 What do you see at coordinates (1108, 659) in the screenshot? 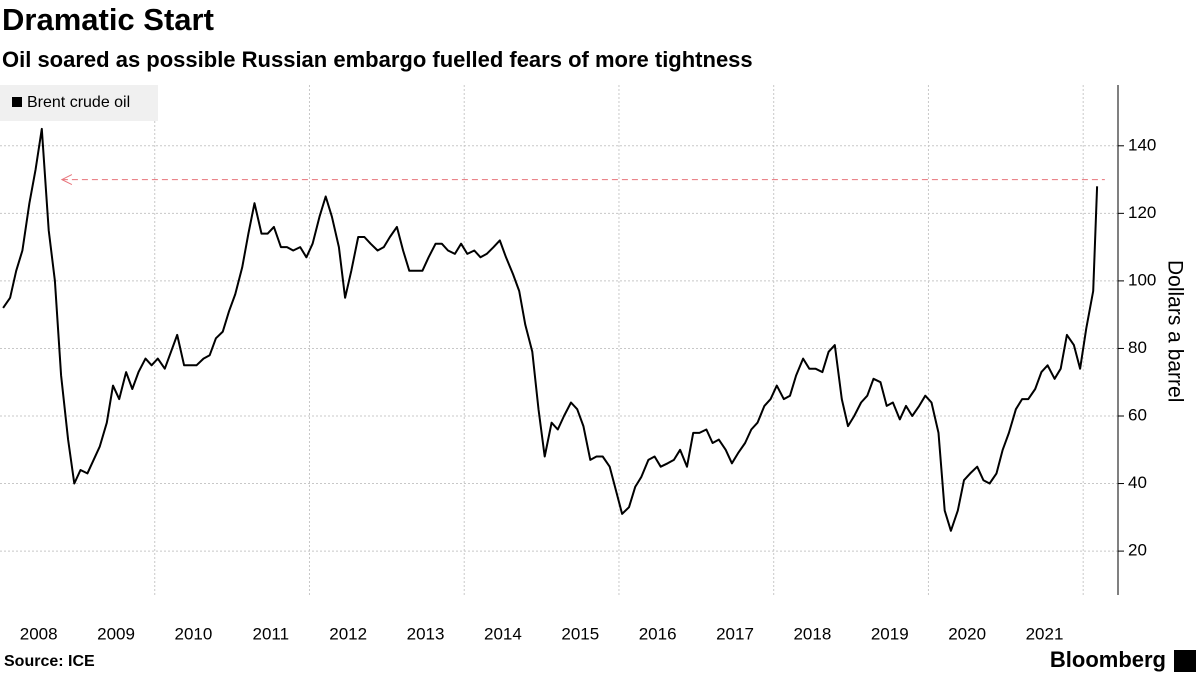
I see `brand: Bloomberg` at bounding box center [1108, 659].